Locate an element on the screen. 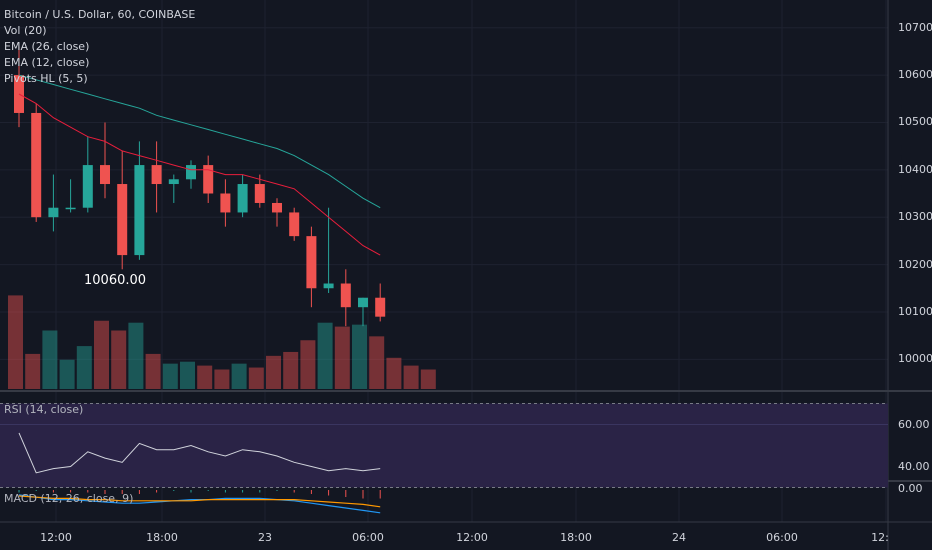 This screenshot has width=932, height=550. price-axis-label: 10500.00 is located at coordinates (915, 122).